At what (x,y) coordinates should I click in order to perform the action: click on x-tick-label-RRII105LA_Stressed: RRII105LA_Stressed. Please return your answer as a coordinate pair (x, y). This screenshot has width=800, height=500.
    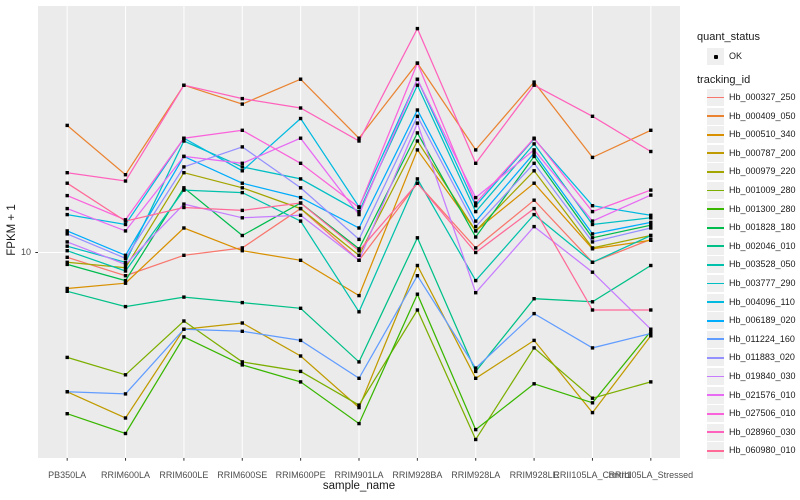
    Looking at the image, I should click on (651, 475).